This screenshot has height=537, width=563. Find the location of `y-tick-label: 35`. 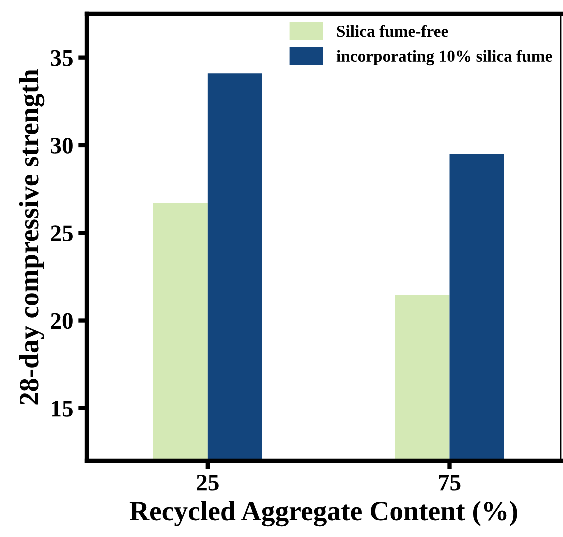

y-tick-label: 35 is located at coordinates (62, 58).